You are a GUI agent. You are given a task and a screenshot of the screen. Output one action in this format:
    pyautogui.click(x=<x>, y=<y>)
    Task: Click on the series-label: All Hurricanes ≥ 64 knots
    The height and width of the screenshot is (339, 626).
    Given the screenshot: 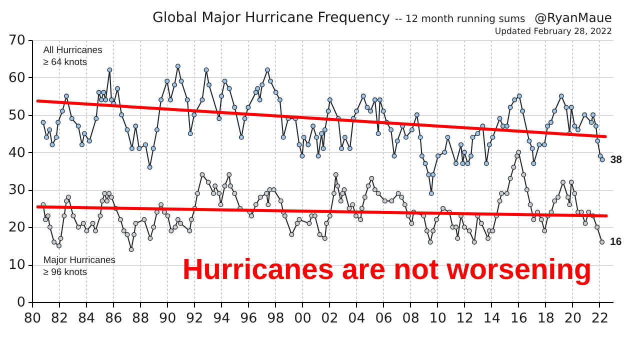 What is the action you would take?
    pyautogui.click(x=73, y=56)
    